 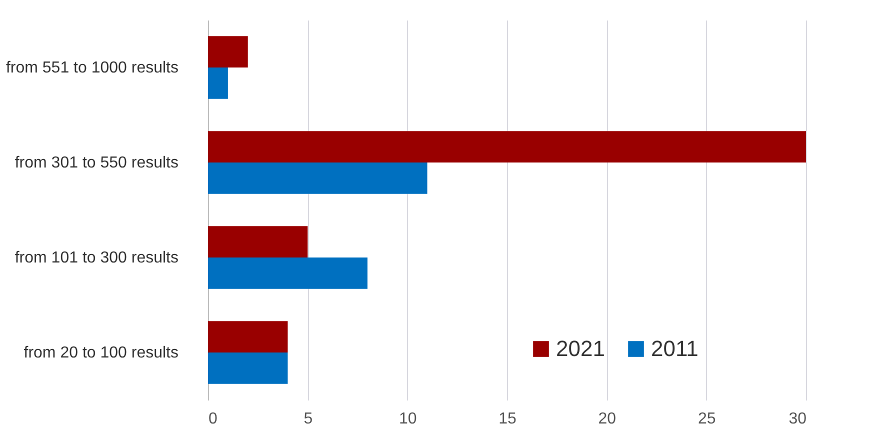 I want to click on x-tick-label: 10, so click(x=407, y=419).